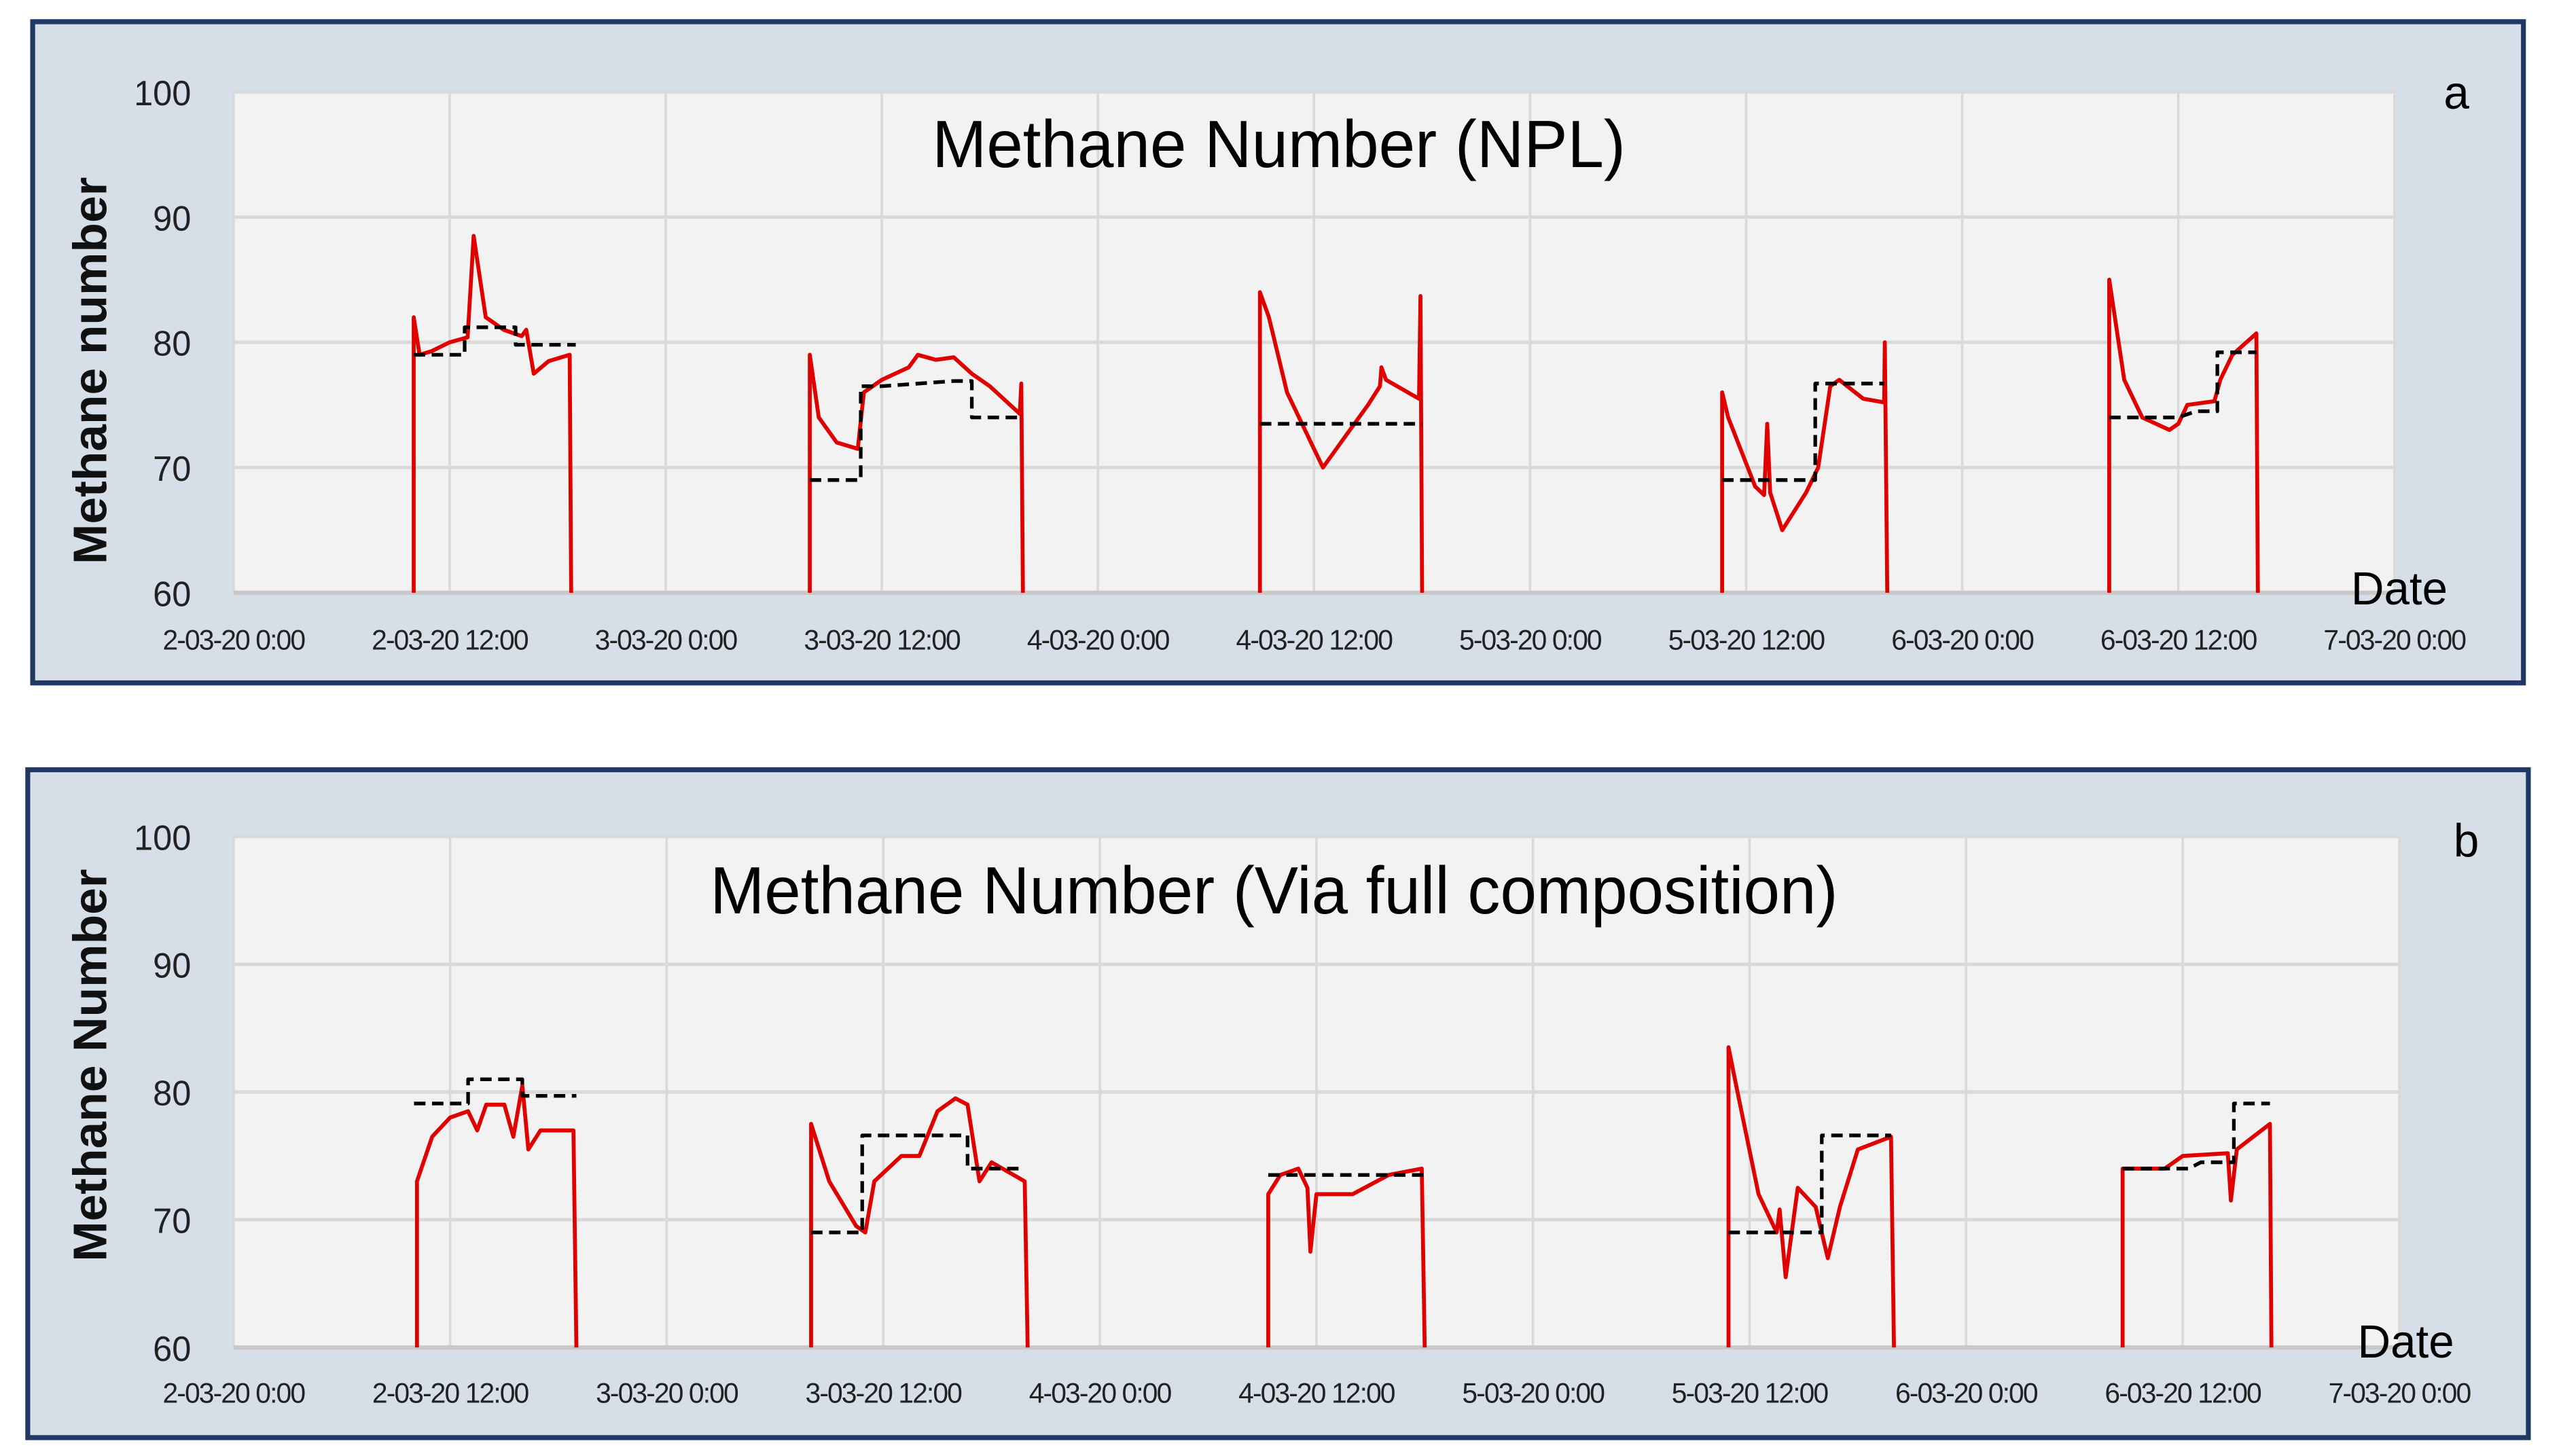  What do you see at coordinates (1274, 891) in the screenshot?
I see `chart-title: Methane Number (Via full composition)` at bounding box center [1274, 891].